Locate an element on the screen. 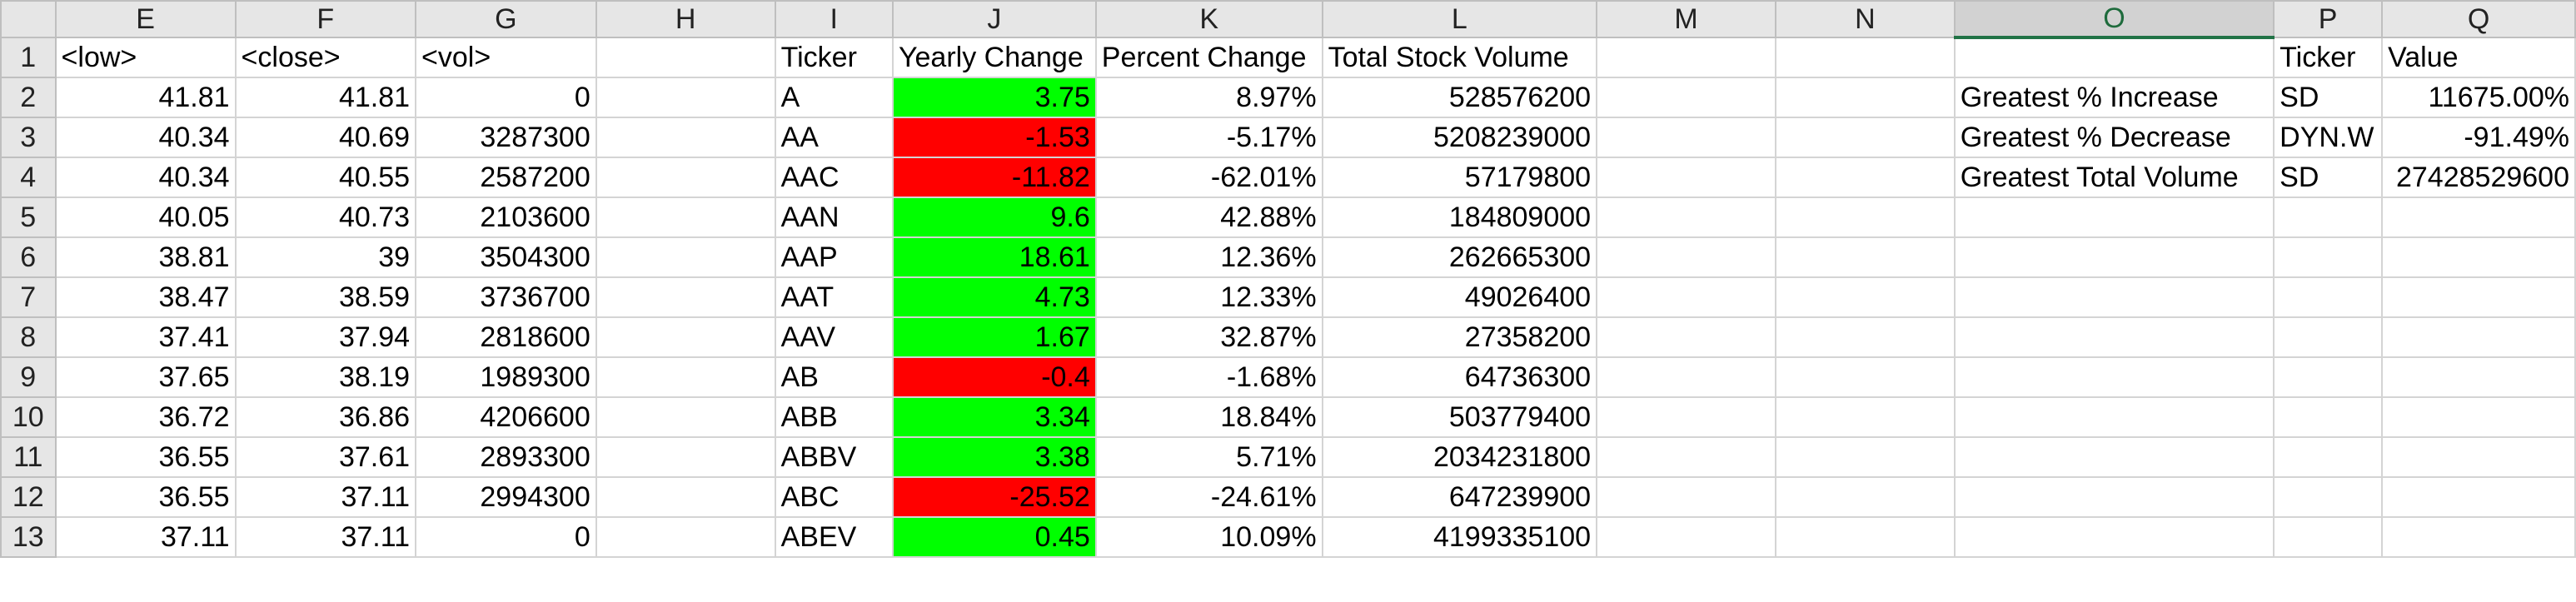  column-header-p: P is located at coordinates (2328, 19).